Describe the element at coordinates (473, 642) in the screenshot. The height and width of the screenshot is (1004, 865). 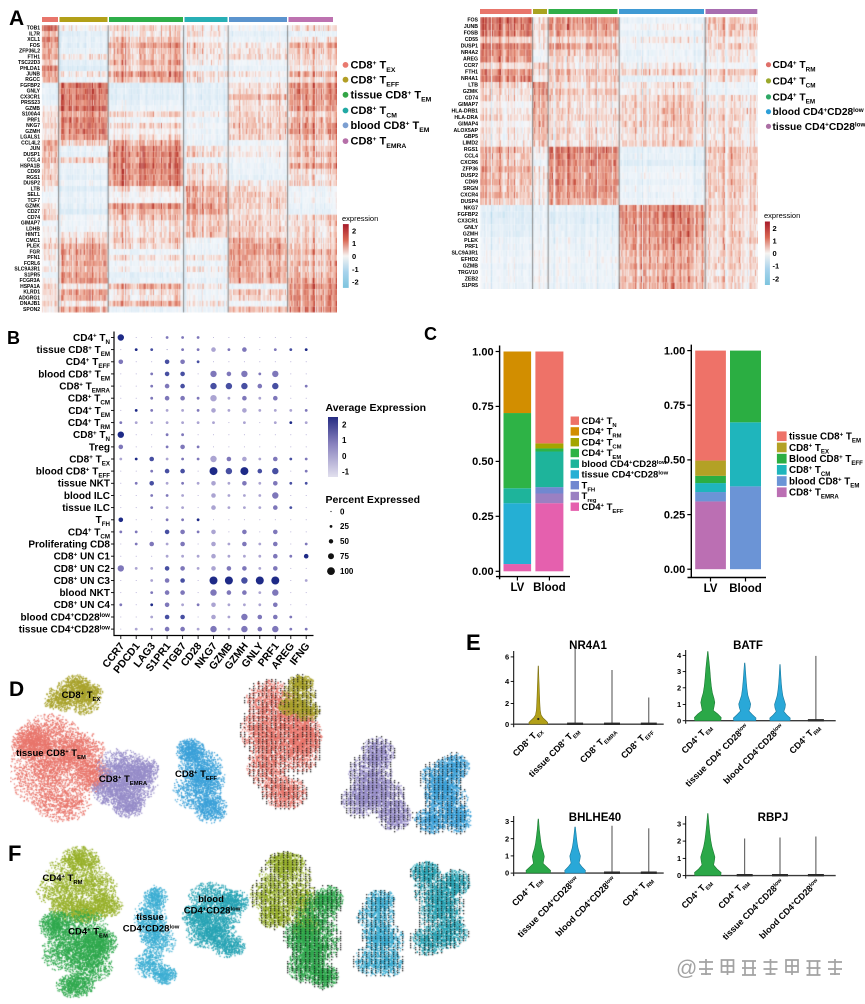
I see `svg-text: E` at that location.